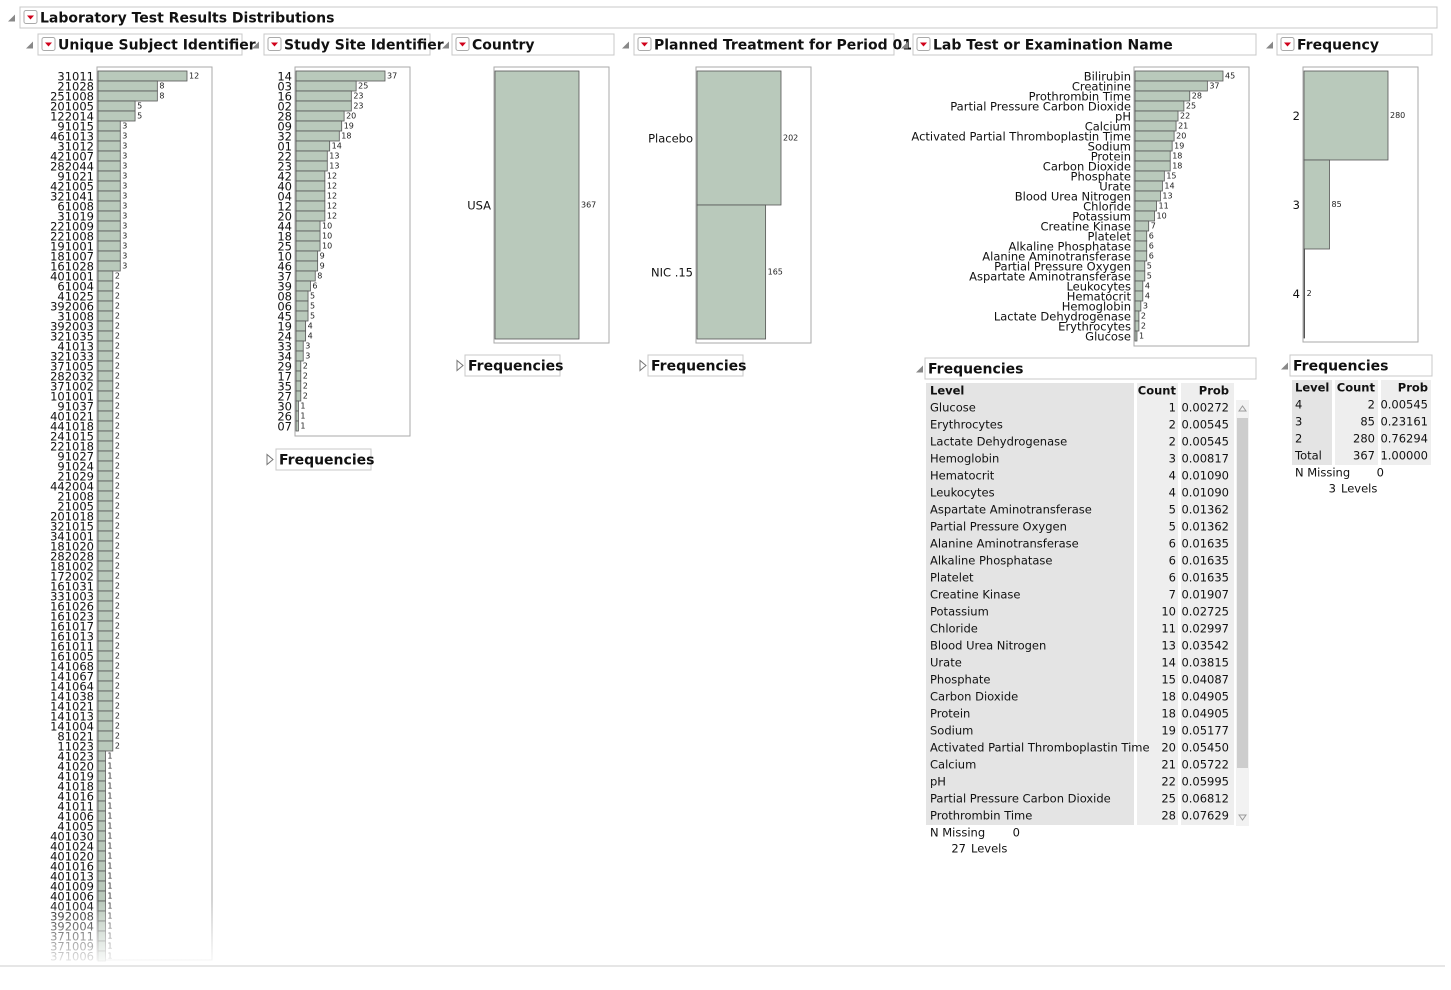 Image resolution: width=1451 pixels, height=990 pixels. Describe the element at coordinates (783, 46) in the screenshot. I see `panel-title: Planned Treatment for Period 01` at that location.